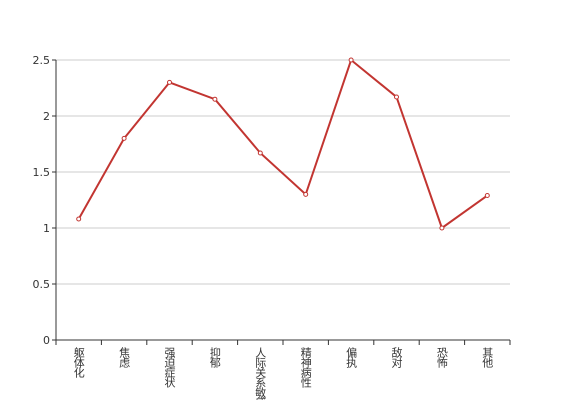 Image resolution: width=567 pixels, height=400 pixels. I want to click on x-tick-label: 偏执, so click(351, 357).